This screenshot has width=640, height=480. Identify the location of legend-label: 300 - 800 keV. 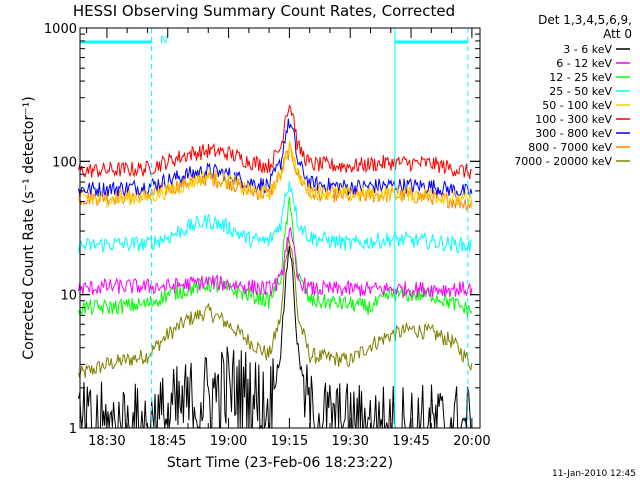
(573, 133).